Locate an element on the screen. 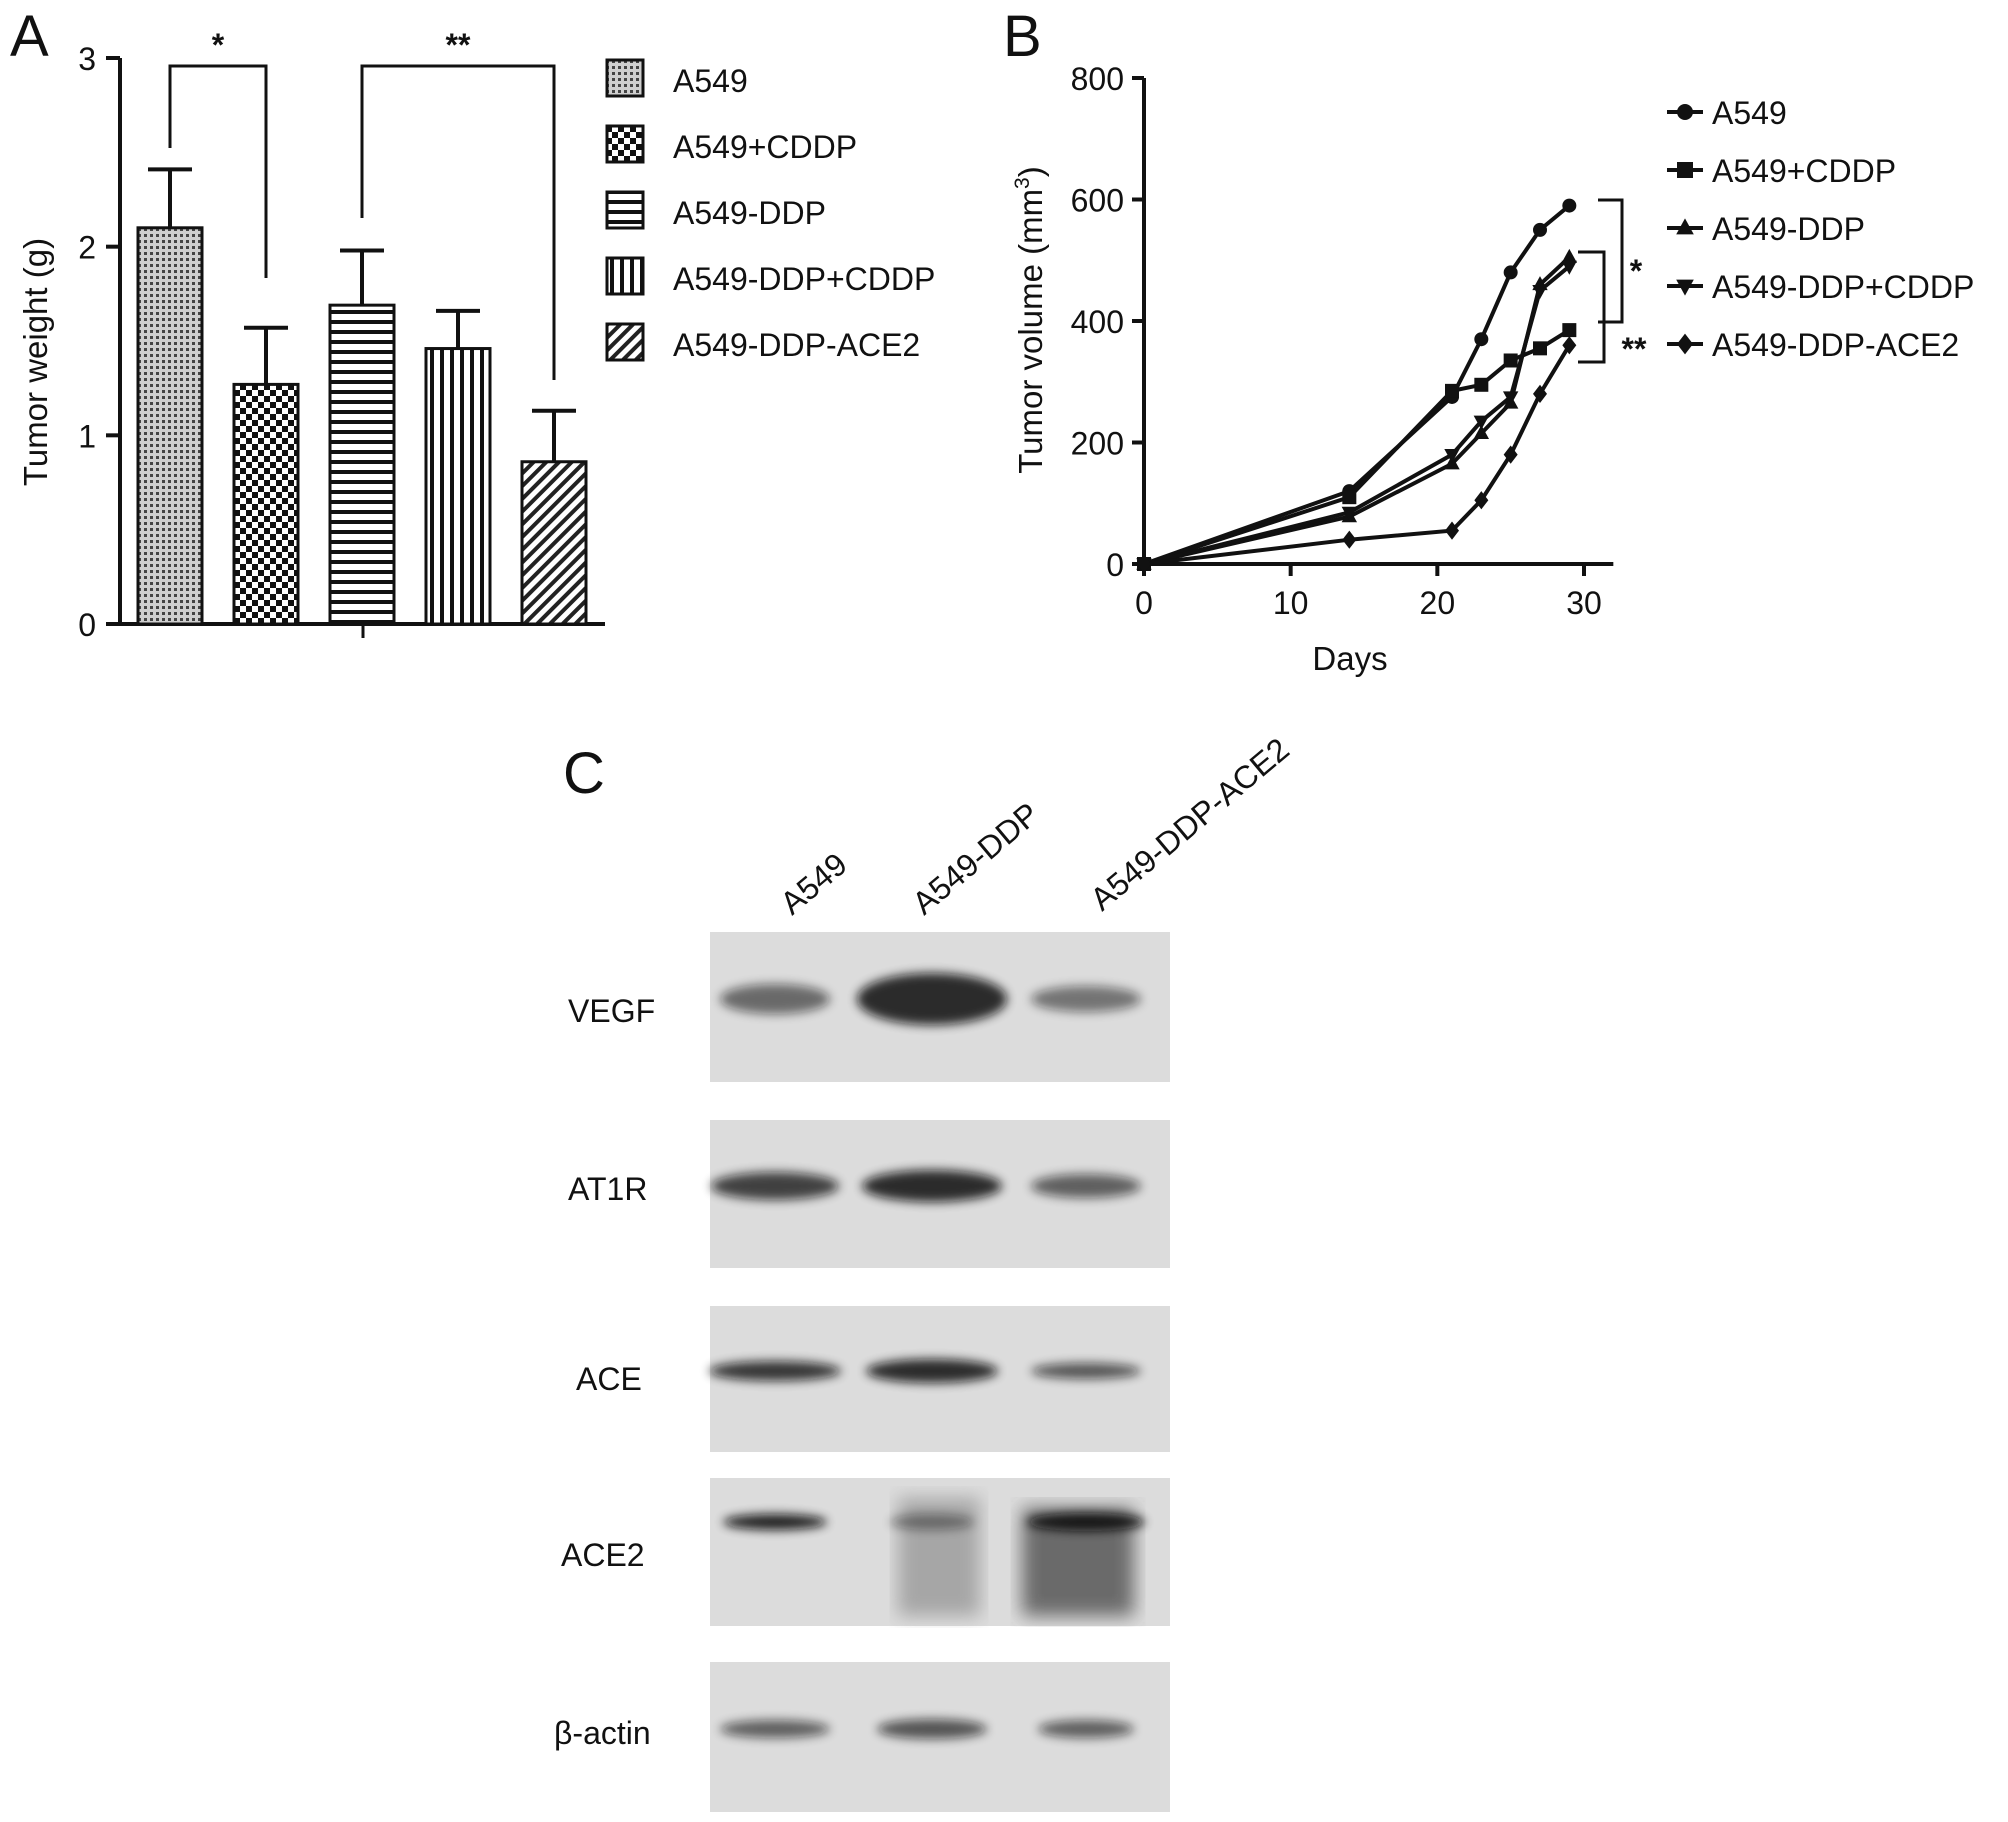  legend-label: A549-DDP is located at coordinates (1788, 229).